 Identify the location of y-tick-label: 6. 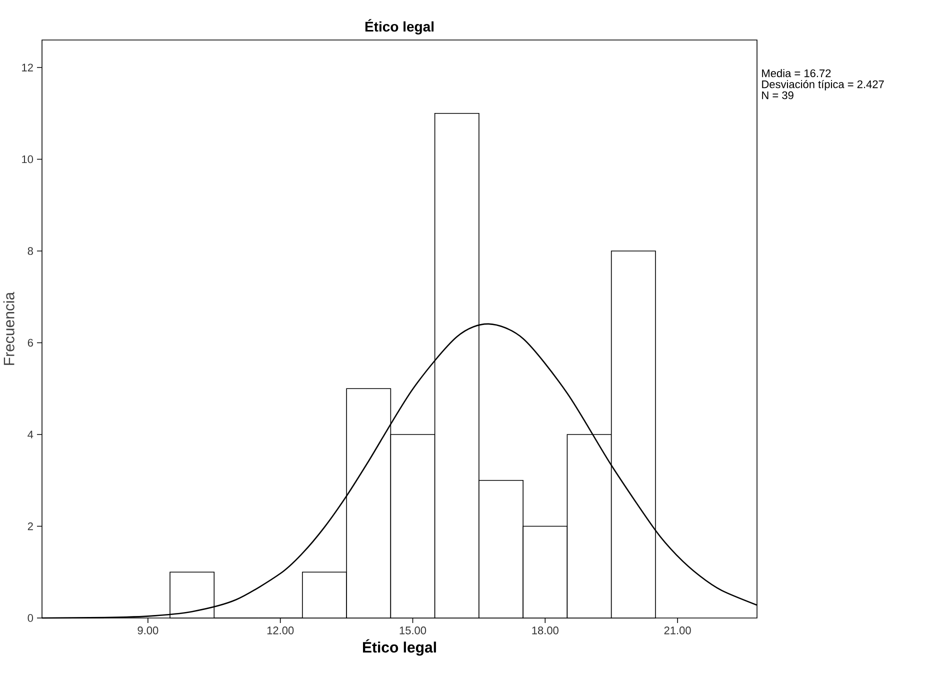
(30, 342).